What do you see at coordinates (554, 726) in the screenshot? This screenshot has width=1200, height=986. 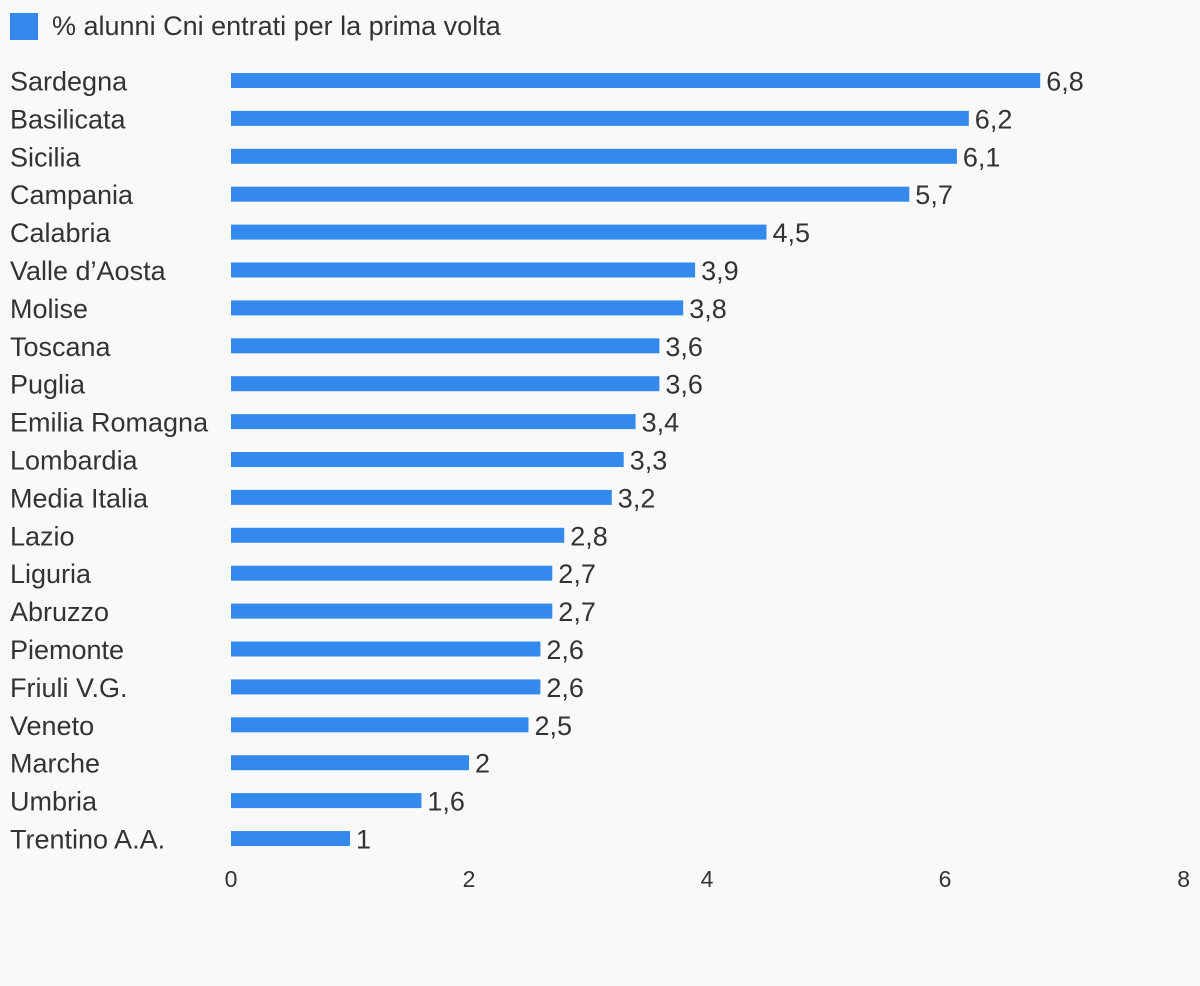 I see `value-label: 2,5` at bounding box center [554, 726].